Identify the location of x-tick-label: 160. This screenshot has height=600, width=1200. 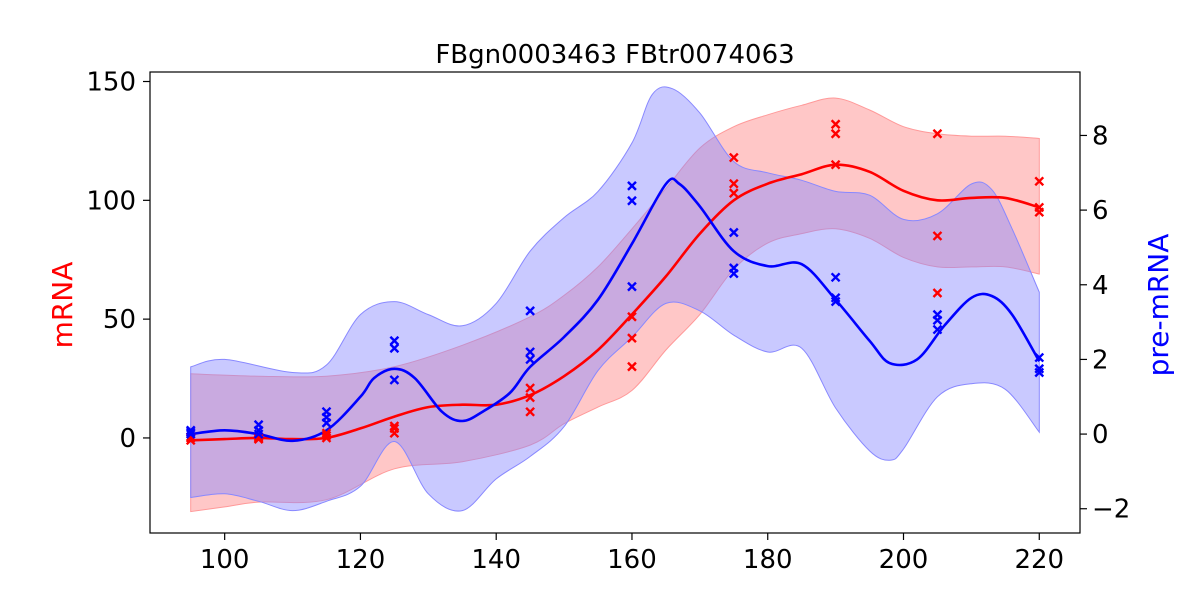
(632, 560).